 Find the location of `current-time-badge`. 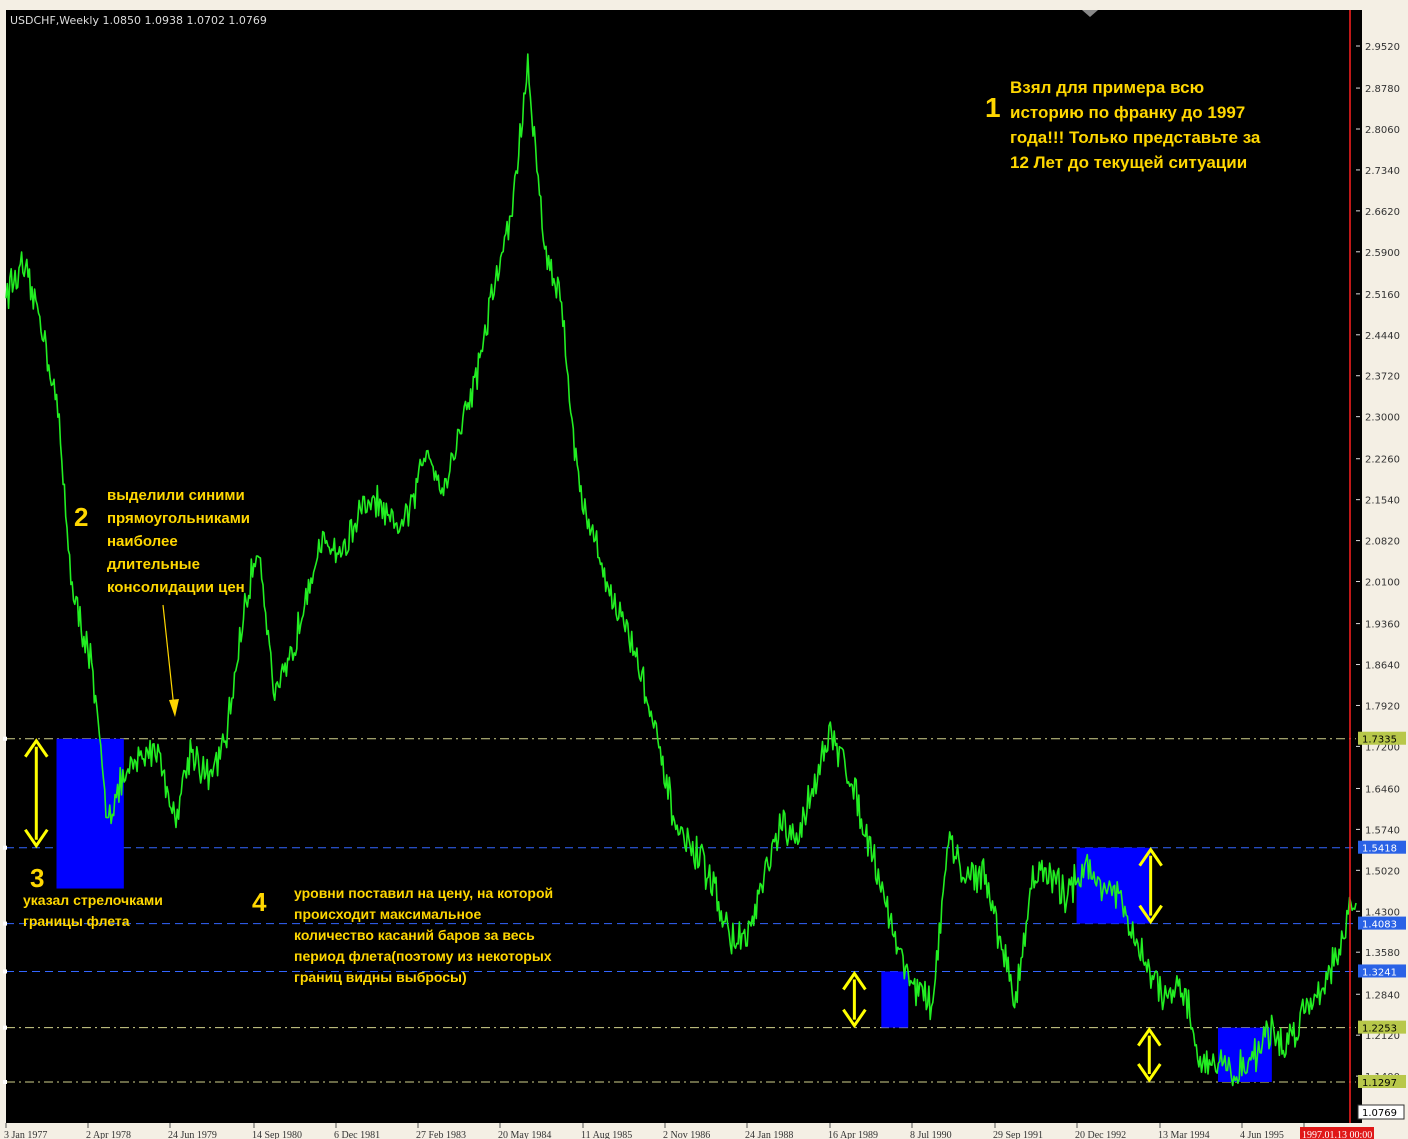

current-time-badge is located at coordinates (1337, 1133).